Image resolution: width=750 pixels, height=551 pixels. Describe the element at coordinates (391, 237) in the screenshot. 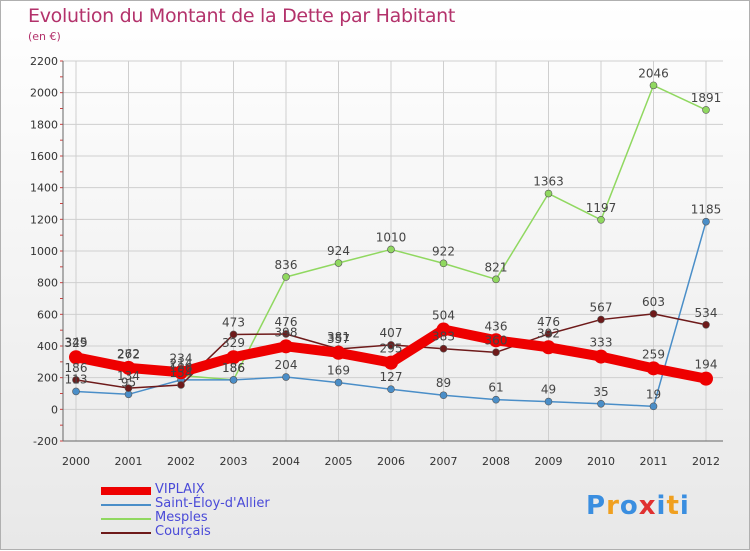

I see `data-label: 1010` at that location.